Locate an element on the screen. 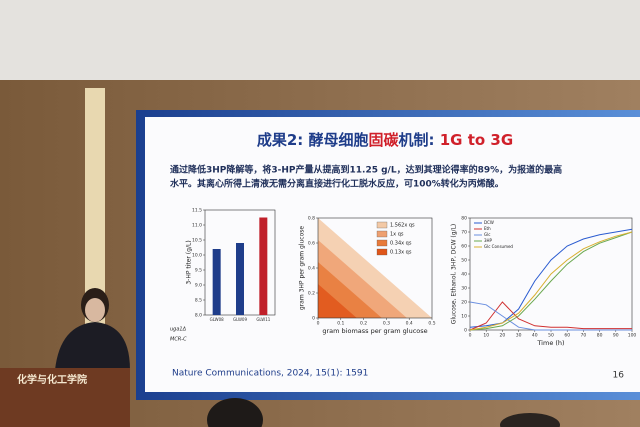 The height and width of the screenshot is (427, 640). body-line: 水平。其离心所得上清液无需分离直接进行化工脱水反应，可100%转化为丙烯酸。 is located at coordinates (337, 184).